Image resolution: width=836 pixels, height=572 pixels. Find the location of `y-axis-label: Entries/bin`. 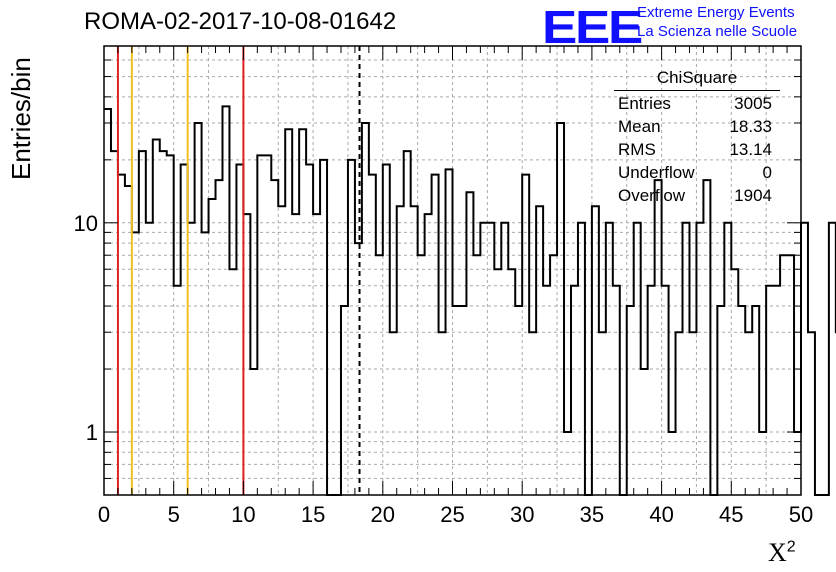

y-axis-label: Entries/bin is located at coordinates (21, 118).